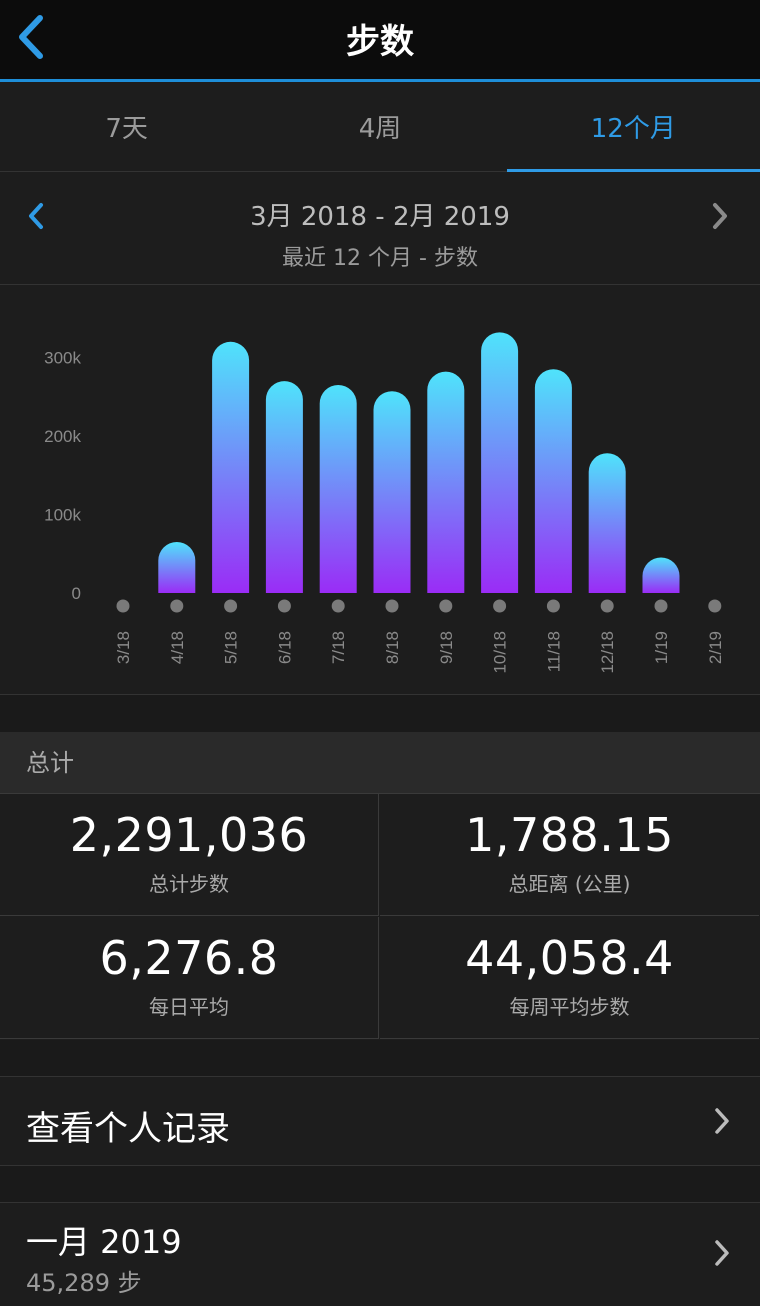  Describe the element at coordinates (446, 647) in the screenshot. I see `x-tick-label: 9/18` at that location.